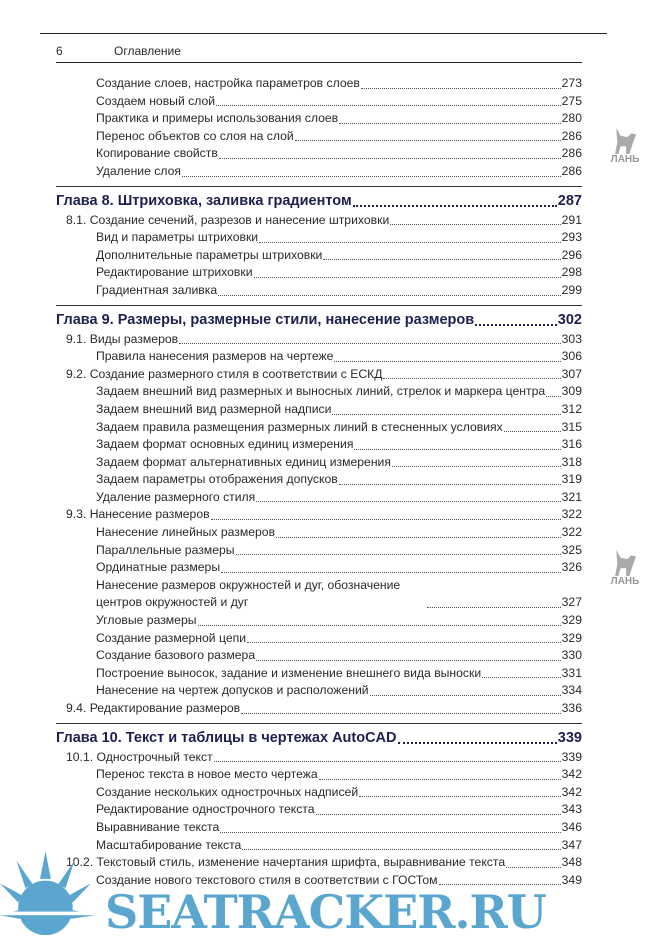 The height and width of the screenshot is (940, 657). Describe the element at coordinates (319, 709) in the screenshot. I see `toc-section: 9.4. Редактирование размеров 336` at that location.